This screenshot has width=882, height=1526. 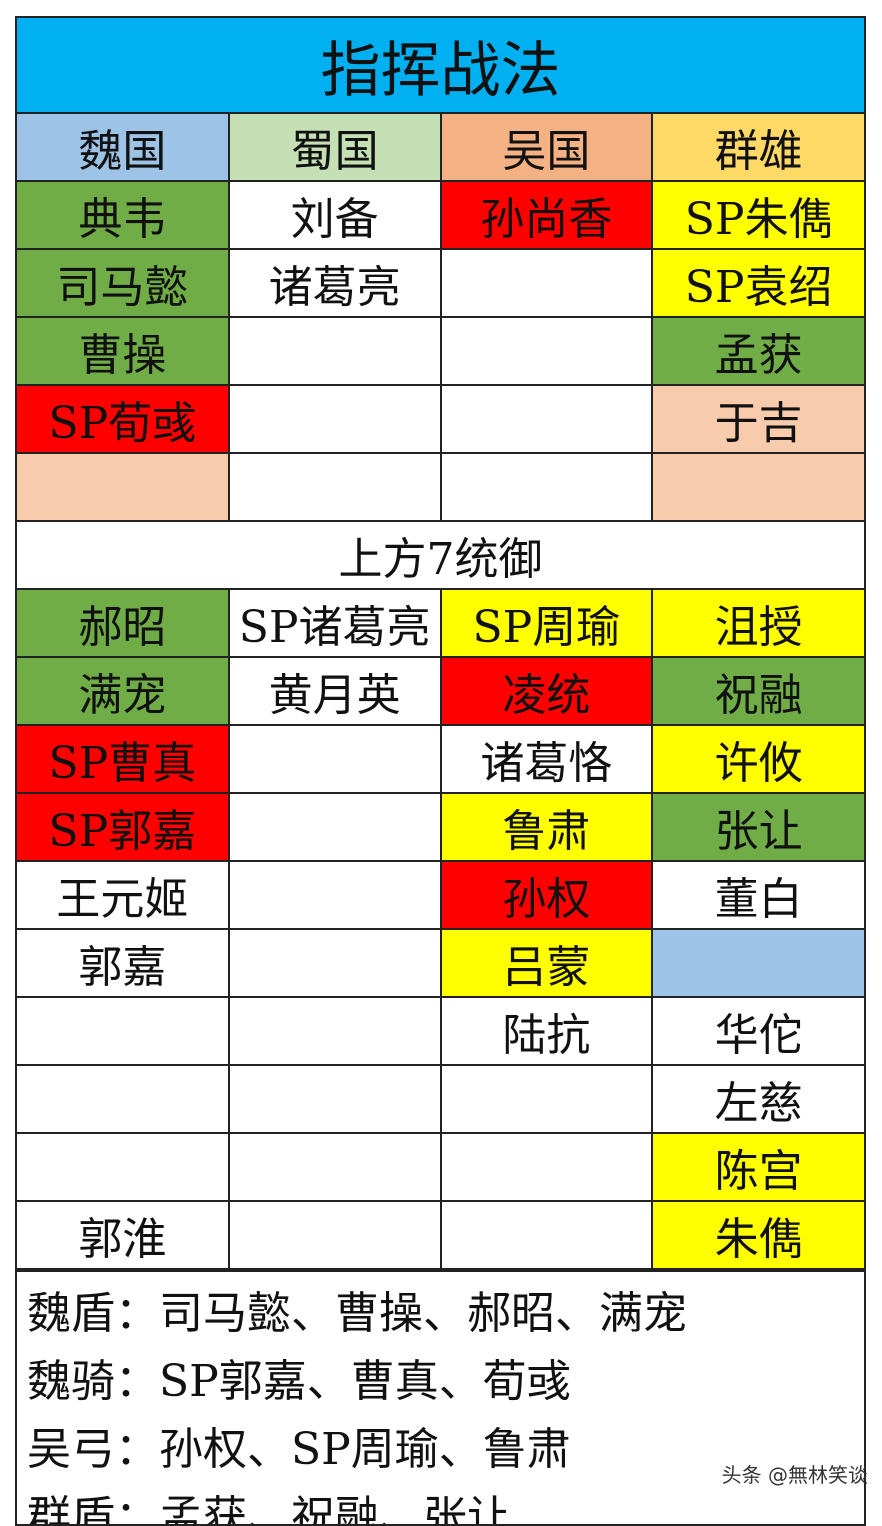 I want to click on table-row, so click(x=440, y=487).